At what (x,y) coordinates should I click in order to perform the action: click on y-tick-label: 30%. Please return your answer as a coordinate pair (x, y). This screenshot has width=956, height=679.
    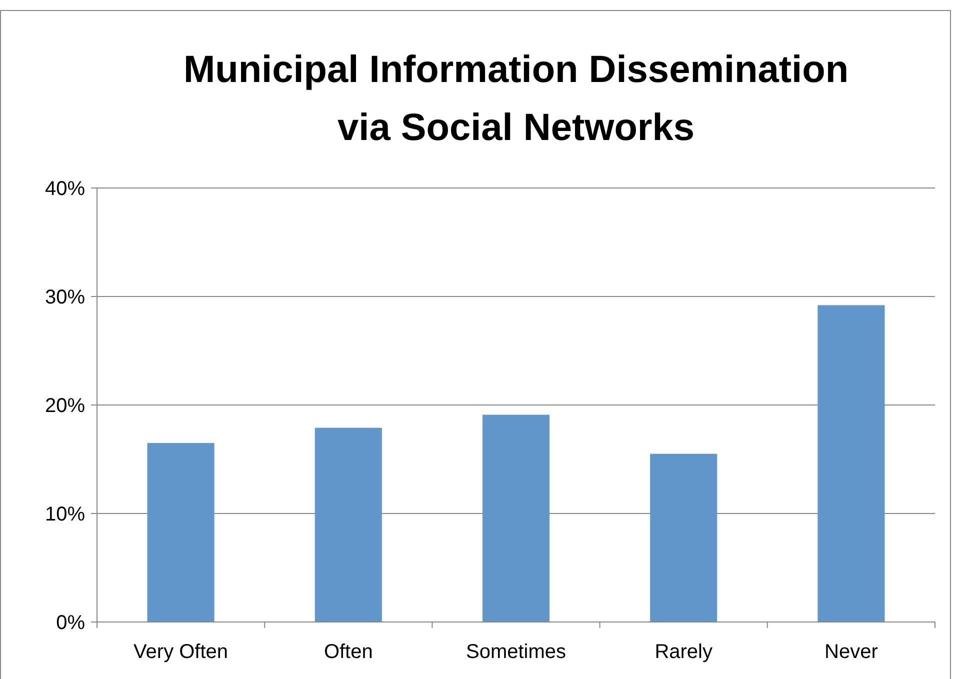
    Looking at the image, I should click on (65, 297).